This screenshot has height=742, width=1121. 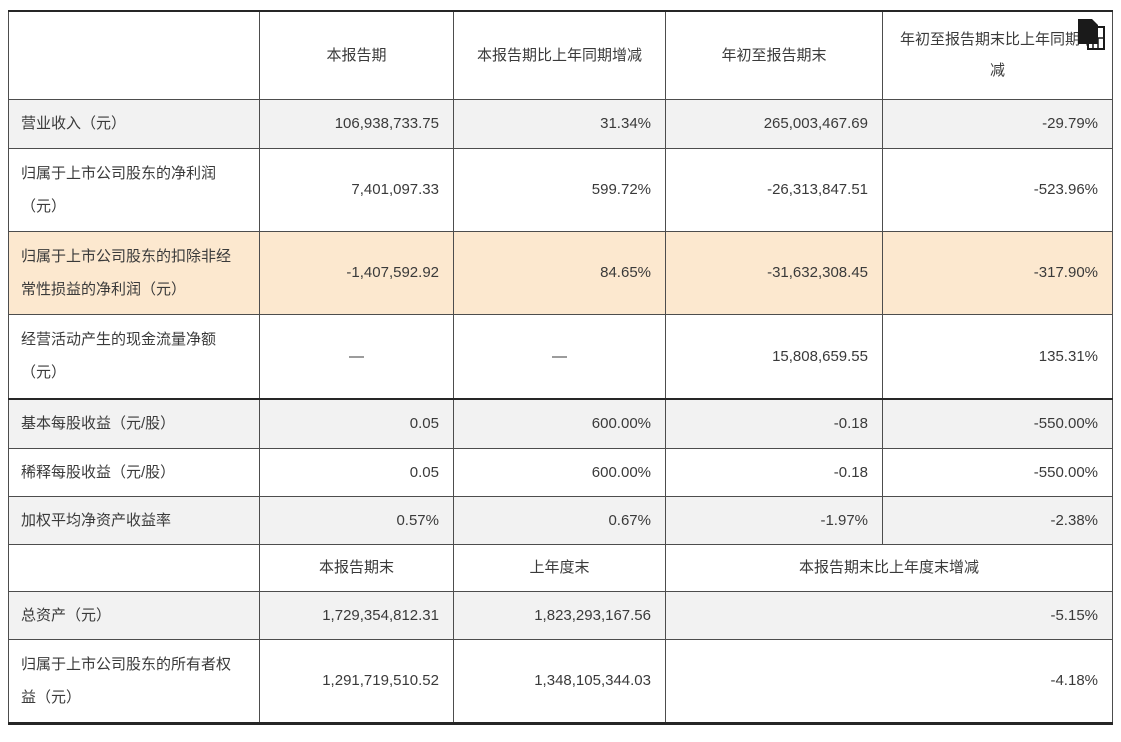 I want to click on row-basic-eps: 基本每股收益（元/股） 0.05 600.00% -0.18 -550.00%, so click(x=560, y=423).